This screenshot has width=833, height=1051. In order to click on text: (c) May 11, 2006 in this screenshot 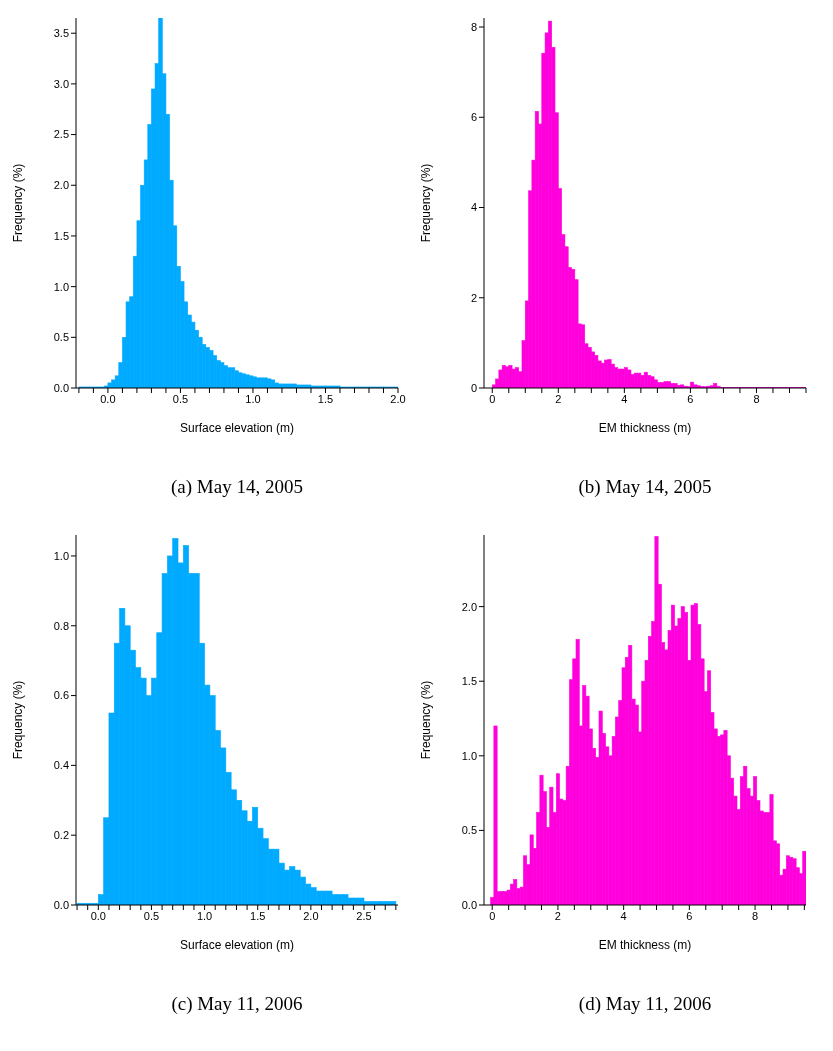, I will do `click(237, 1004)`.